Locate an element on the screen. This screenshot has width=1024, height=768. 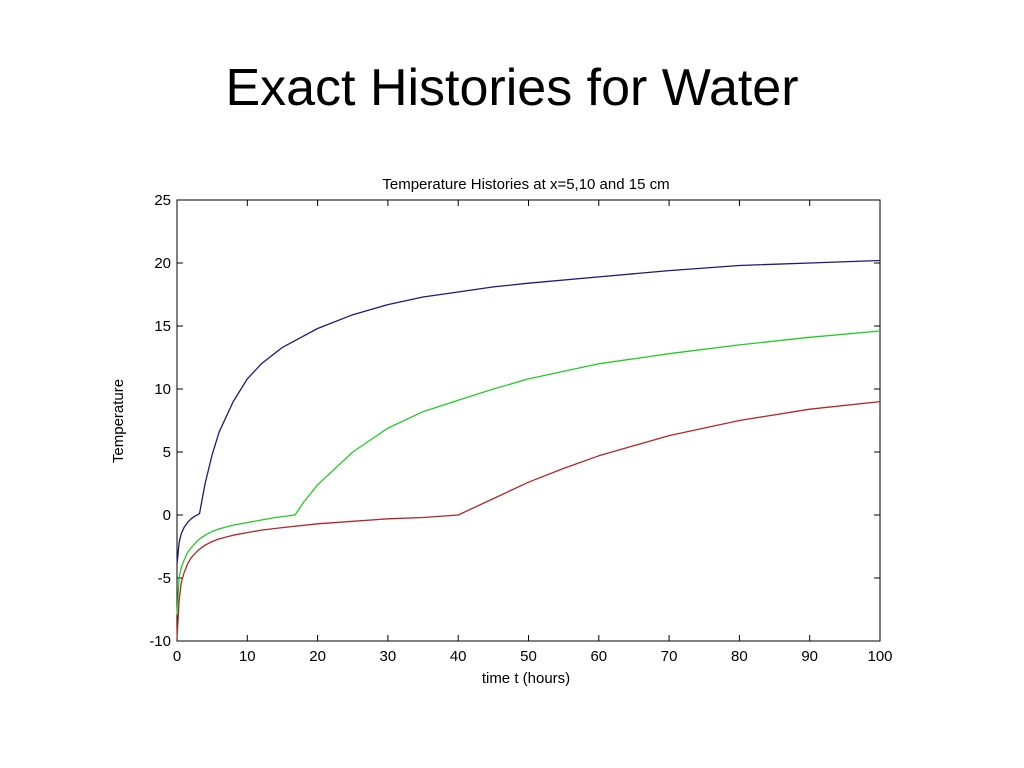
x-axis-label: time t (hours) is located at coordinates (526, 678).